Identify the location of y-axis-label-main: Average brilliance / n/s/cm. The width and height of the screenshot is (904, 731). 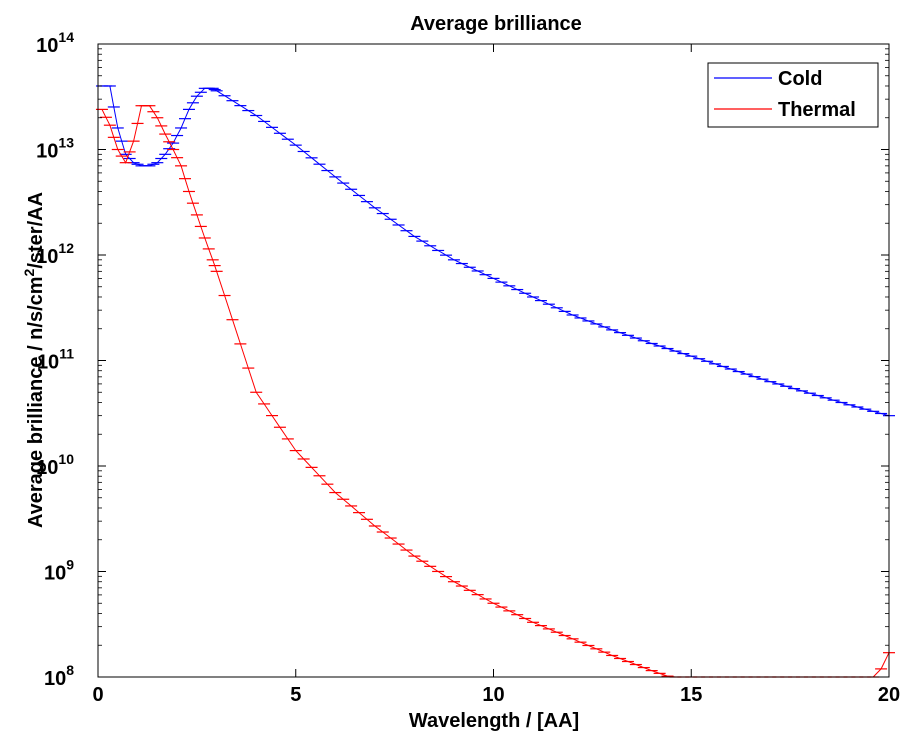
(36, 402).